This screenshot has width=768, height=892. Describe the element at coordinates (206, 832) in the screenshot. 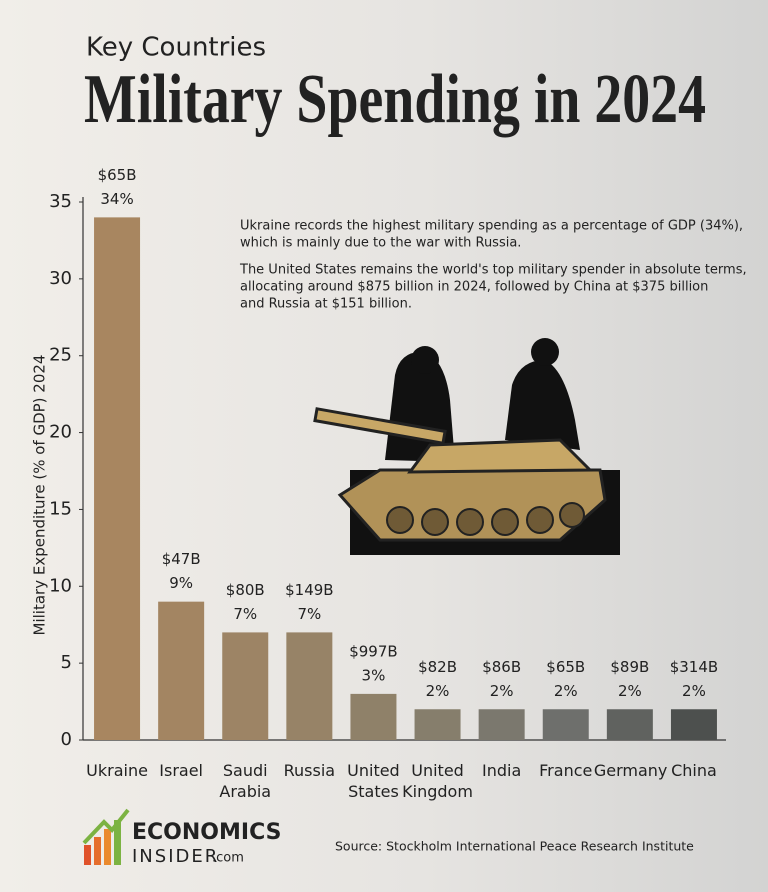

I see `logo-name: ECONOMICS` at that location.